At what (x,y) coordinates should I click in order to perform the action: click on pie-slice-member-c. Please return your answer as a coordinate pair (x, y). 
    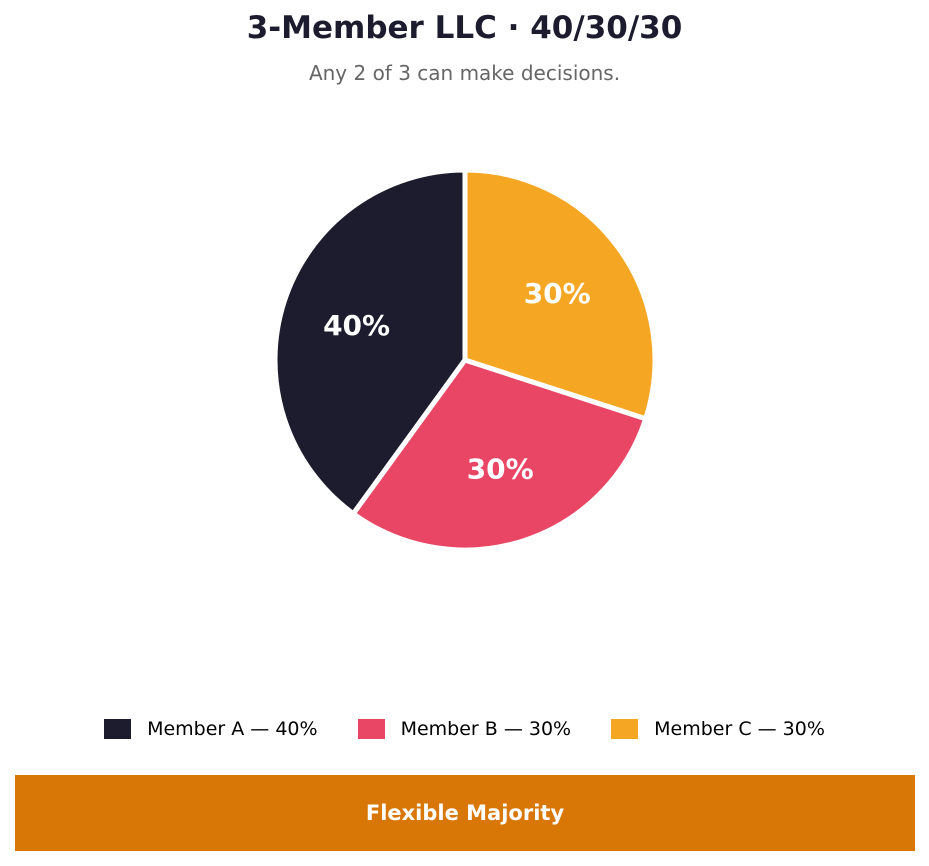
    Looking at the image, I should click on (560, 294).